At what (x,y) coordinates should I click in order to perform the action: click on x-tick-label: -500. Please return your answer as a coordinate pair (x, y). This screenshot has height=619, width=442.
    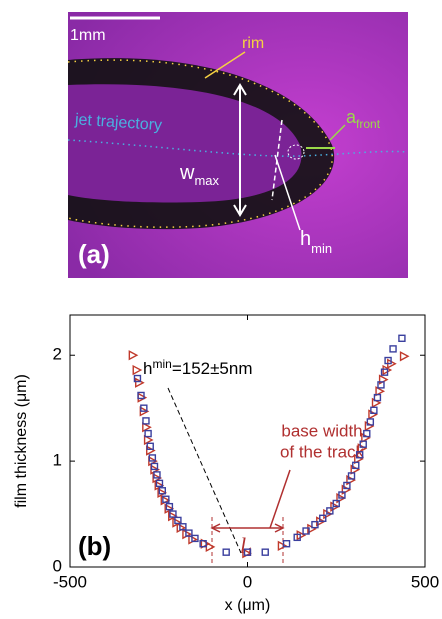
    Looking at the image, I should click on (70, 581).